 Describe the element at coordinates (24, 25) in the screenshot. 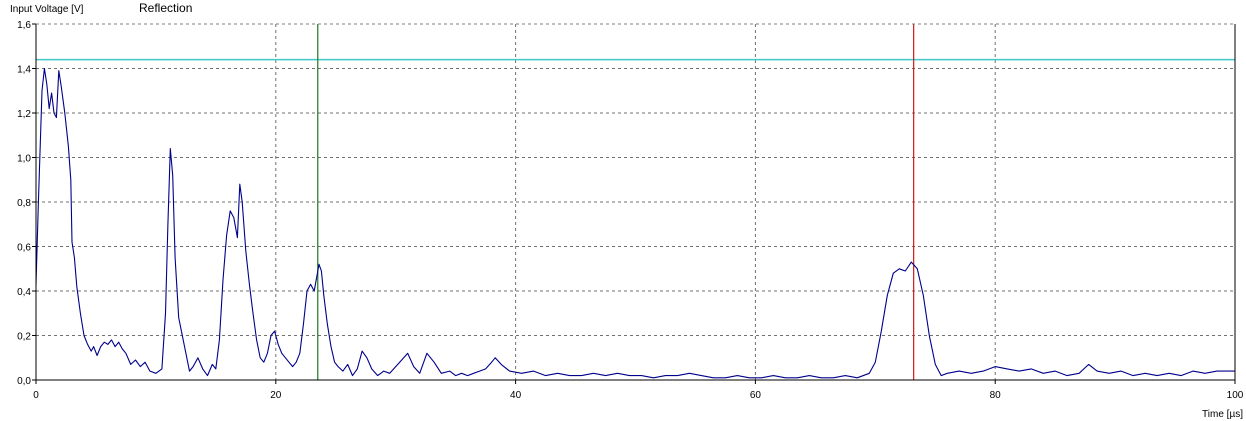

I see `y-tick-label: 1,6` at that location.